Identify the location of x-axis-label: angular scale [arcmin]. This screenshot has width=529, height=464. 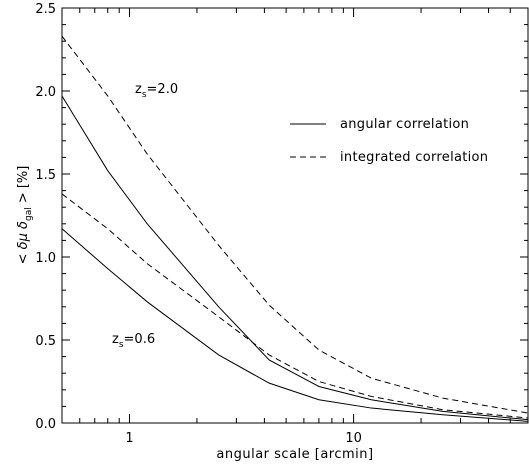
(294, 454).